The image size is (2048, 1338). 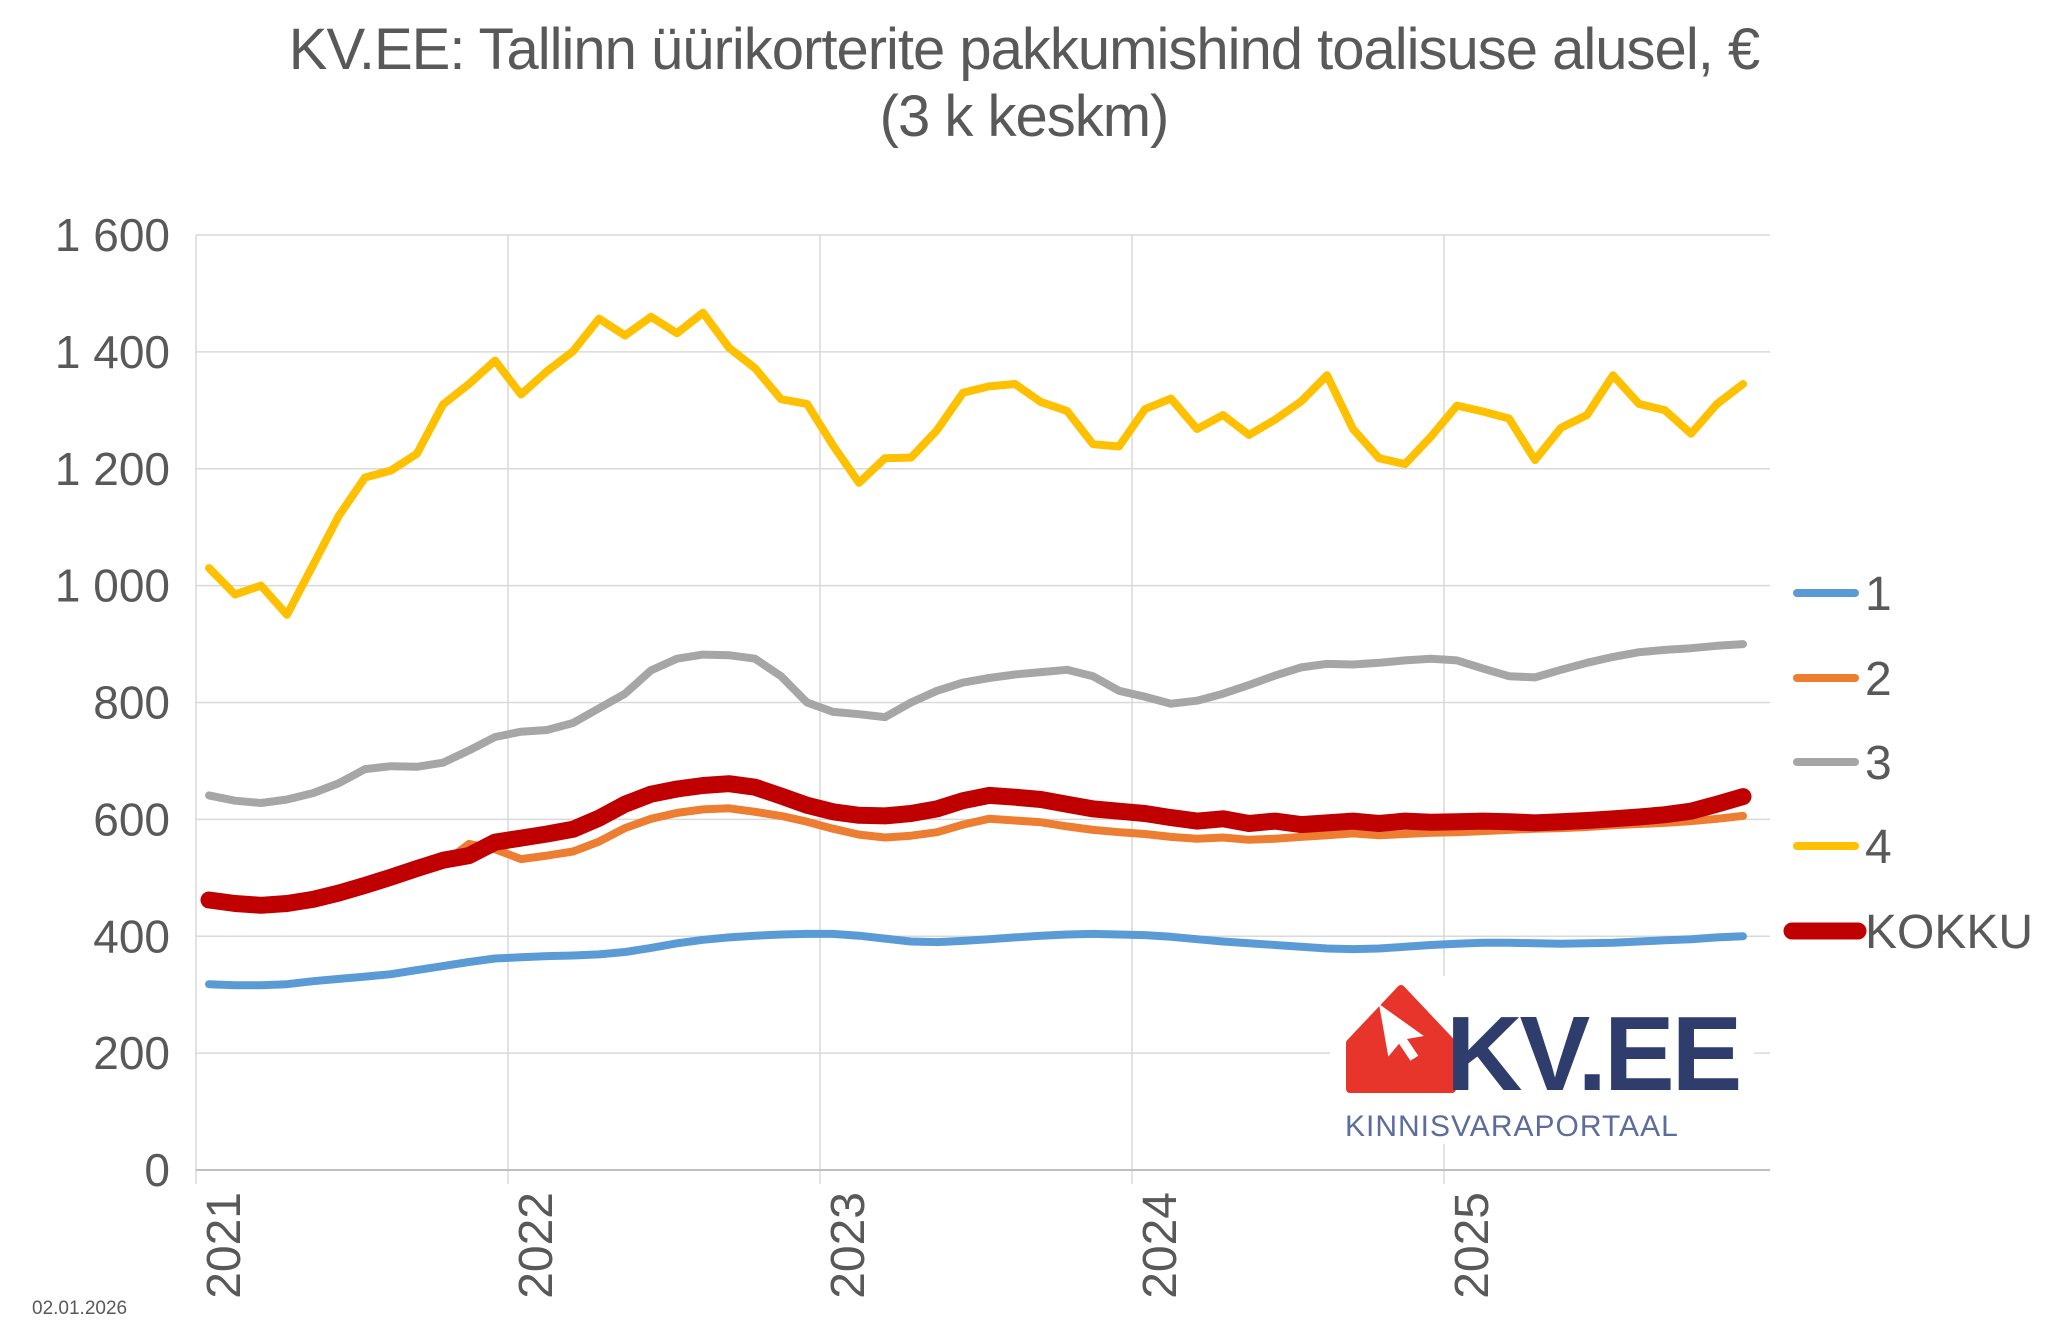 What do you see at coordinates (1878, 594) in the screenshot?
I see `legend-label-1: 1` at bounding box center [1878, 594].